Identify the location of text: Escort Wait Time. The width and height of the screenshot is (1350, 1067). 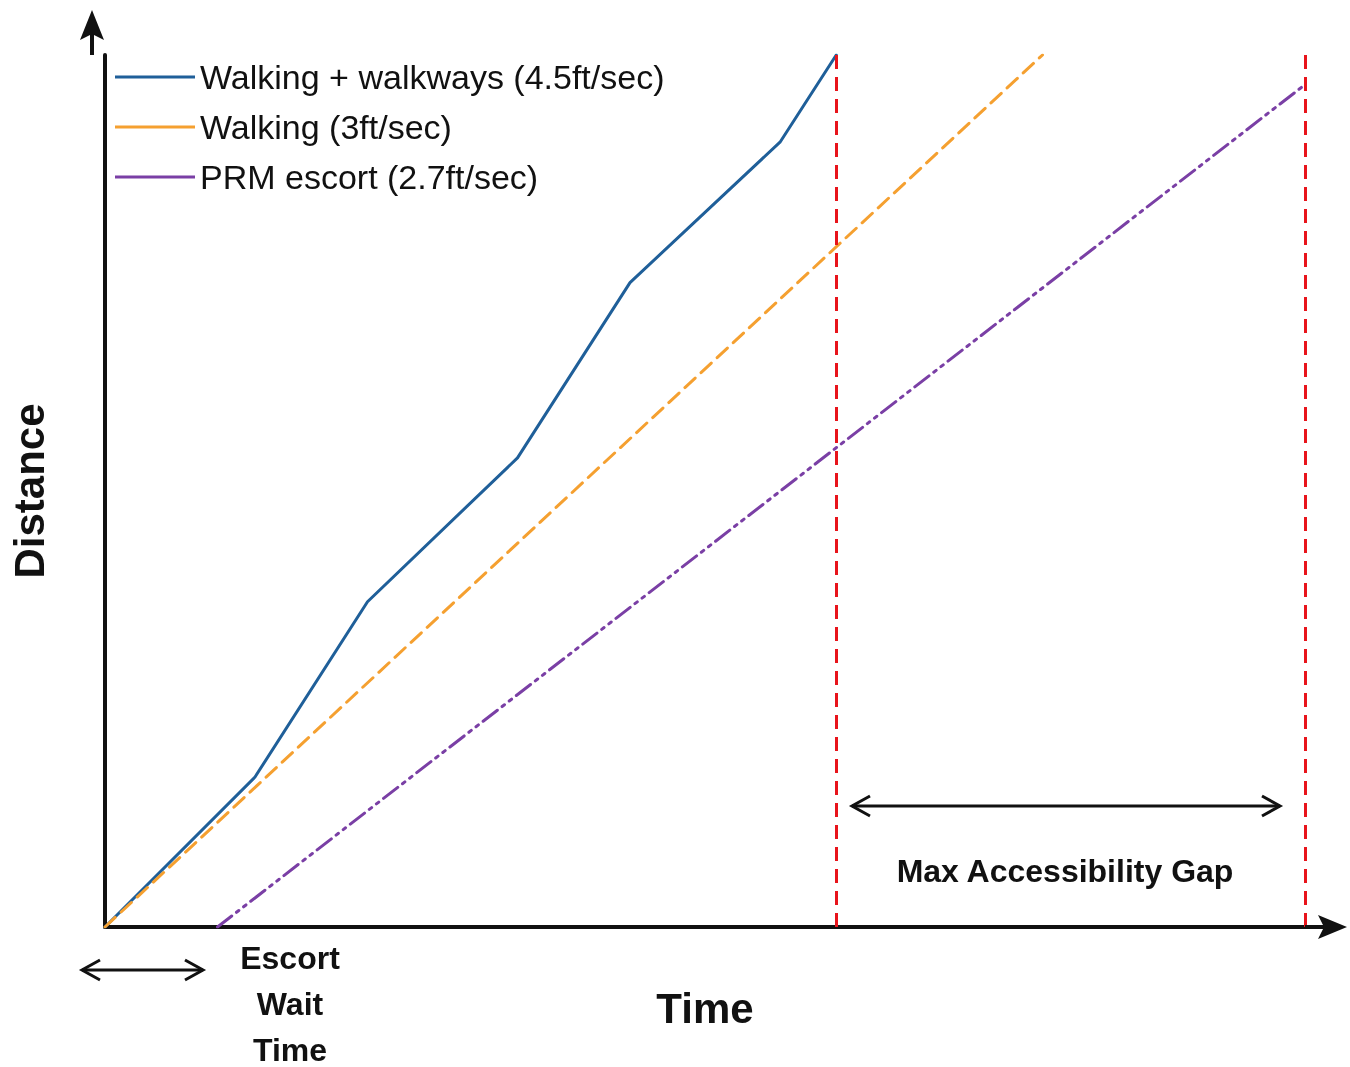
(290, 1003).